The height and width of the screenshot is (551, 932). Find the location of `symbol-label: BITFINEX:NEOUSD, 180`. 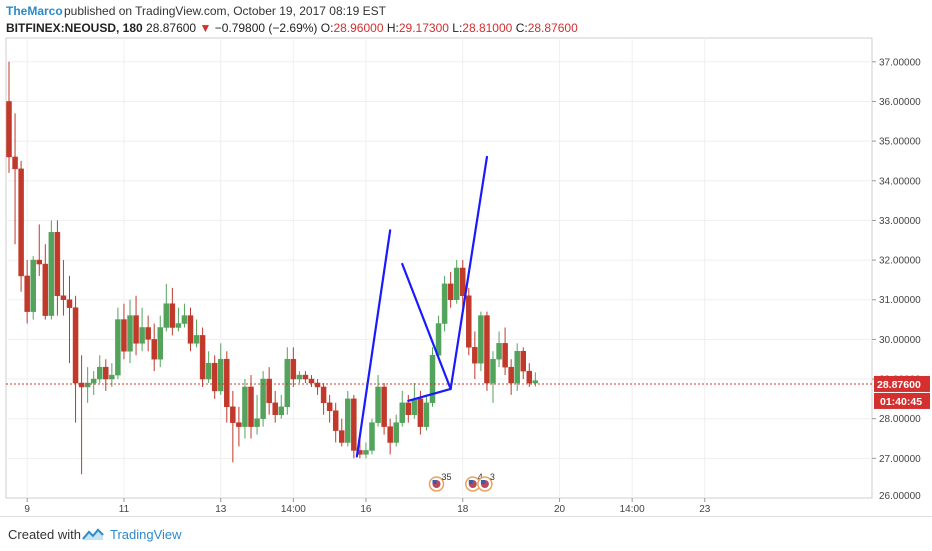

symbol-label: BITFINEX:NEOUSD, 180 is located at coordinates (74, 28).